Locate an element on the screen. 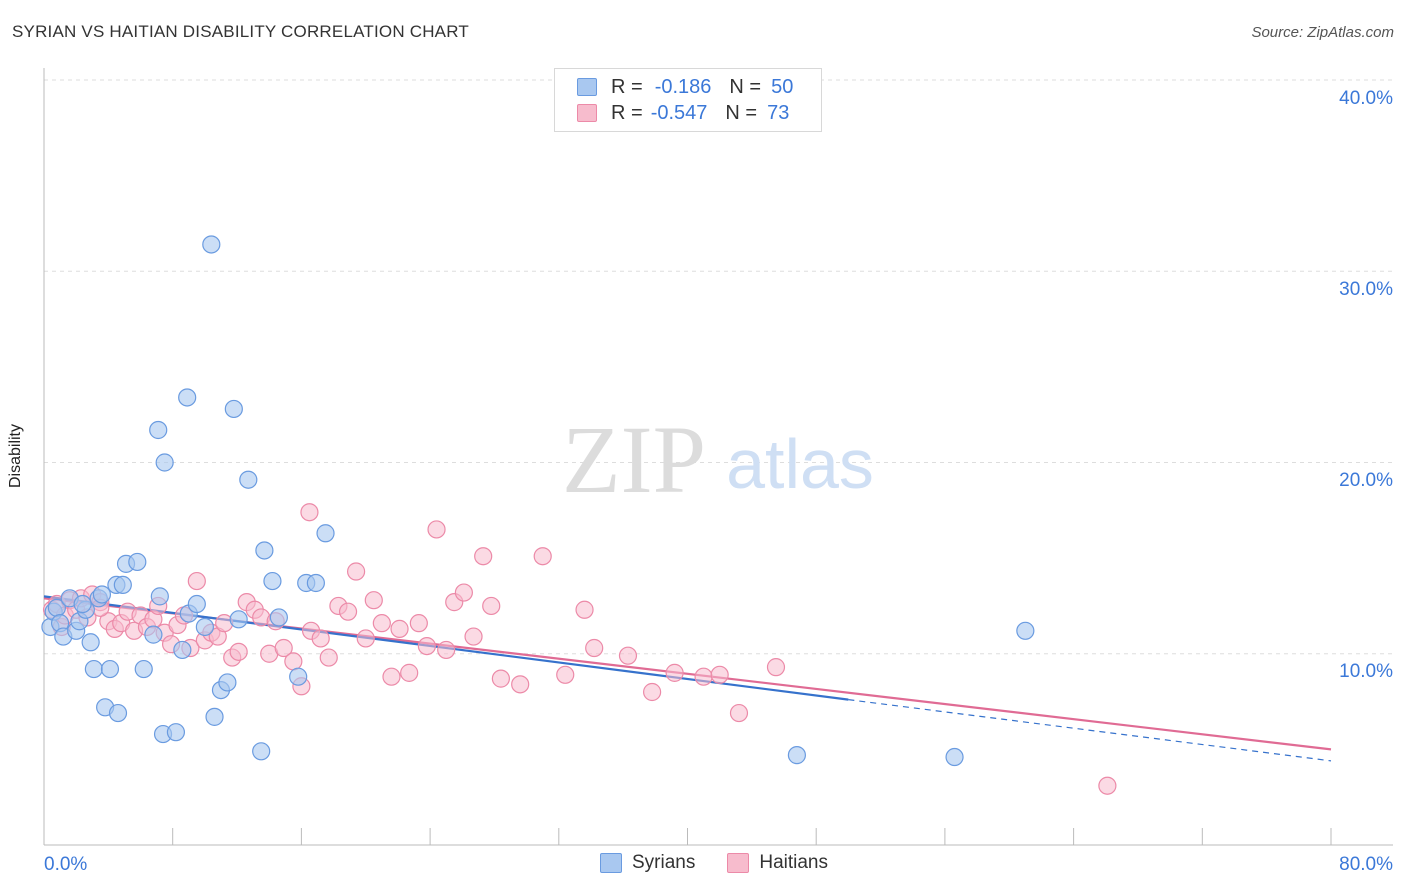  legend-item-haitians: Haitians is located at coordinates (777, 863).